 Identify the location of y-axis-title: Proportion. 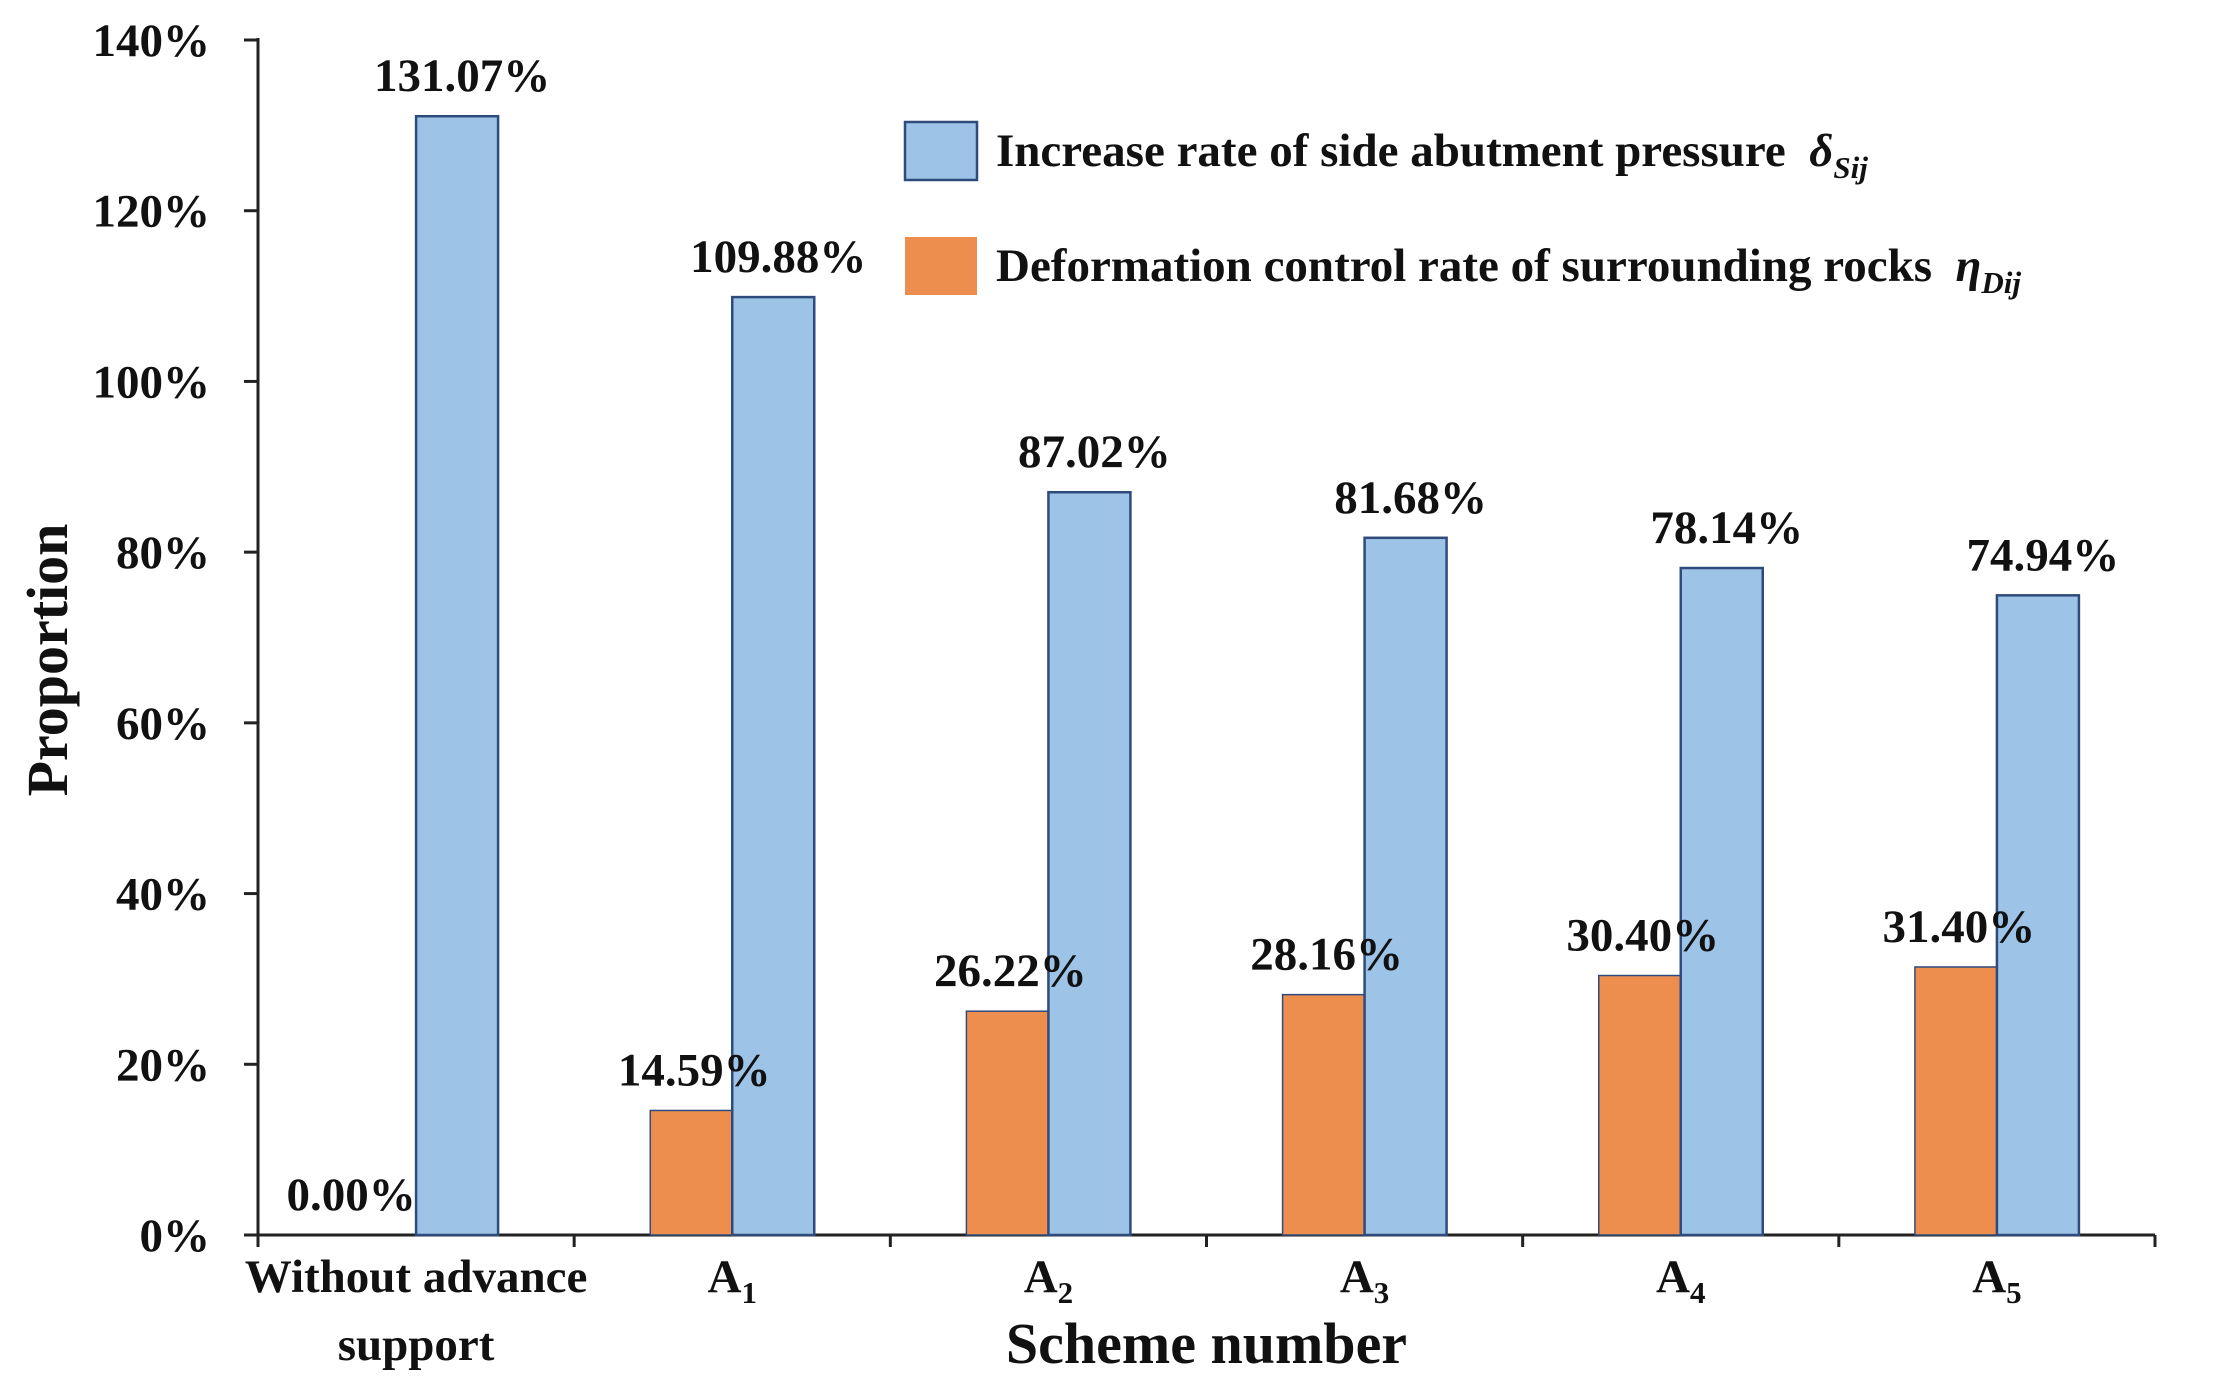
(47, 660).